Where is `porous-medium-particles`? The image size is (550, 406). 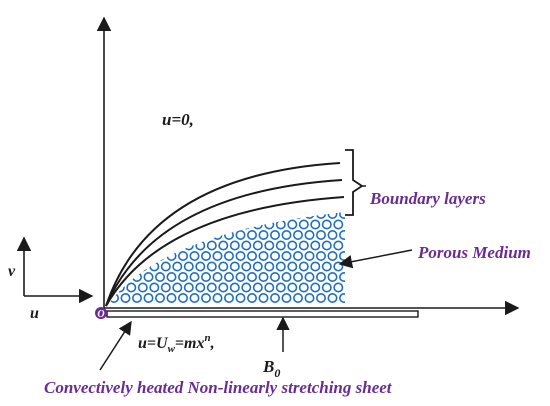 porous-medium-particles is located at coordinates (227, 257).